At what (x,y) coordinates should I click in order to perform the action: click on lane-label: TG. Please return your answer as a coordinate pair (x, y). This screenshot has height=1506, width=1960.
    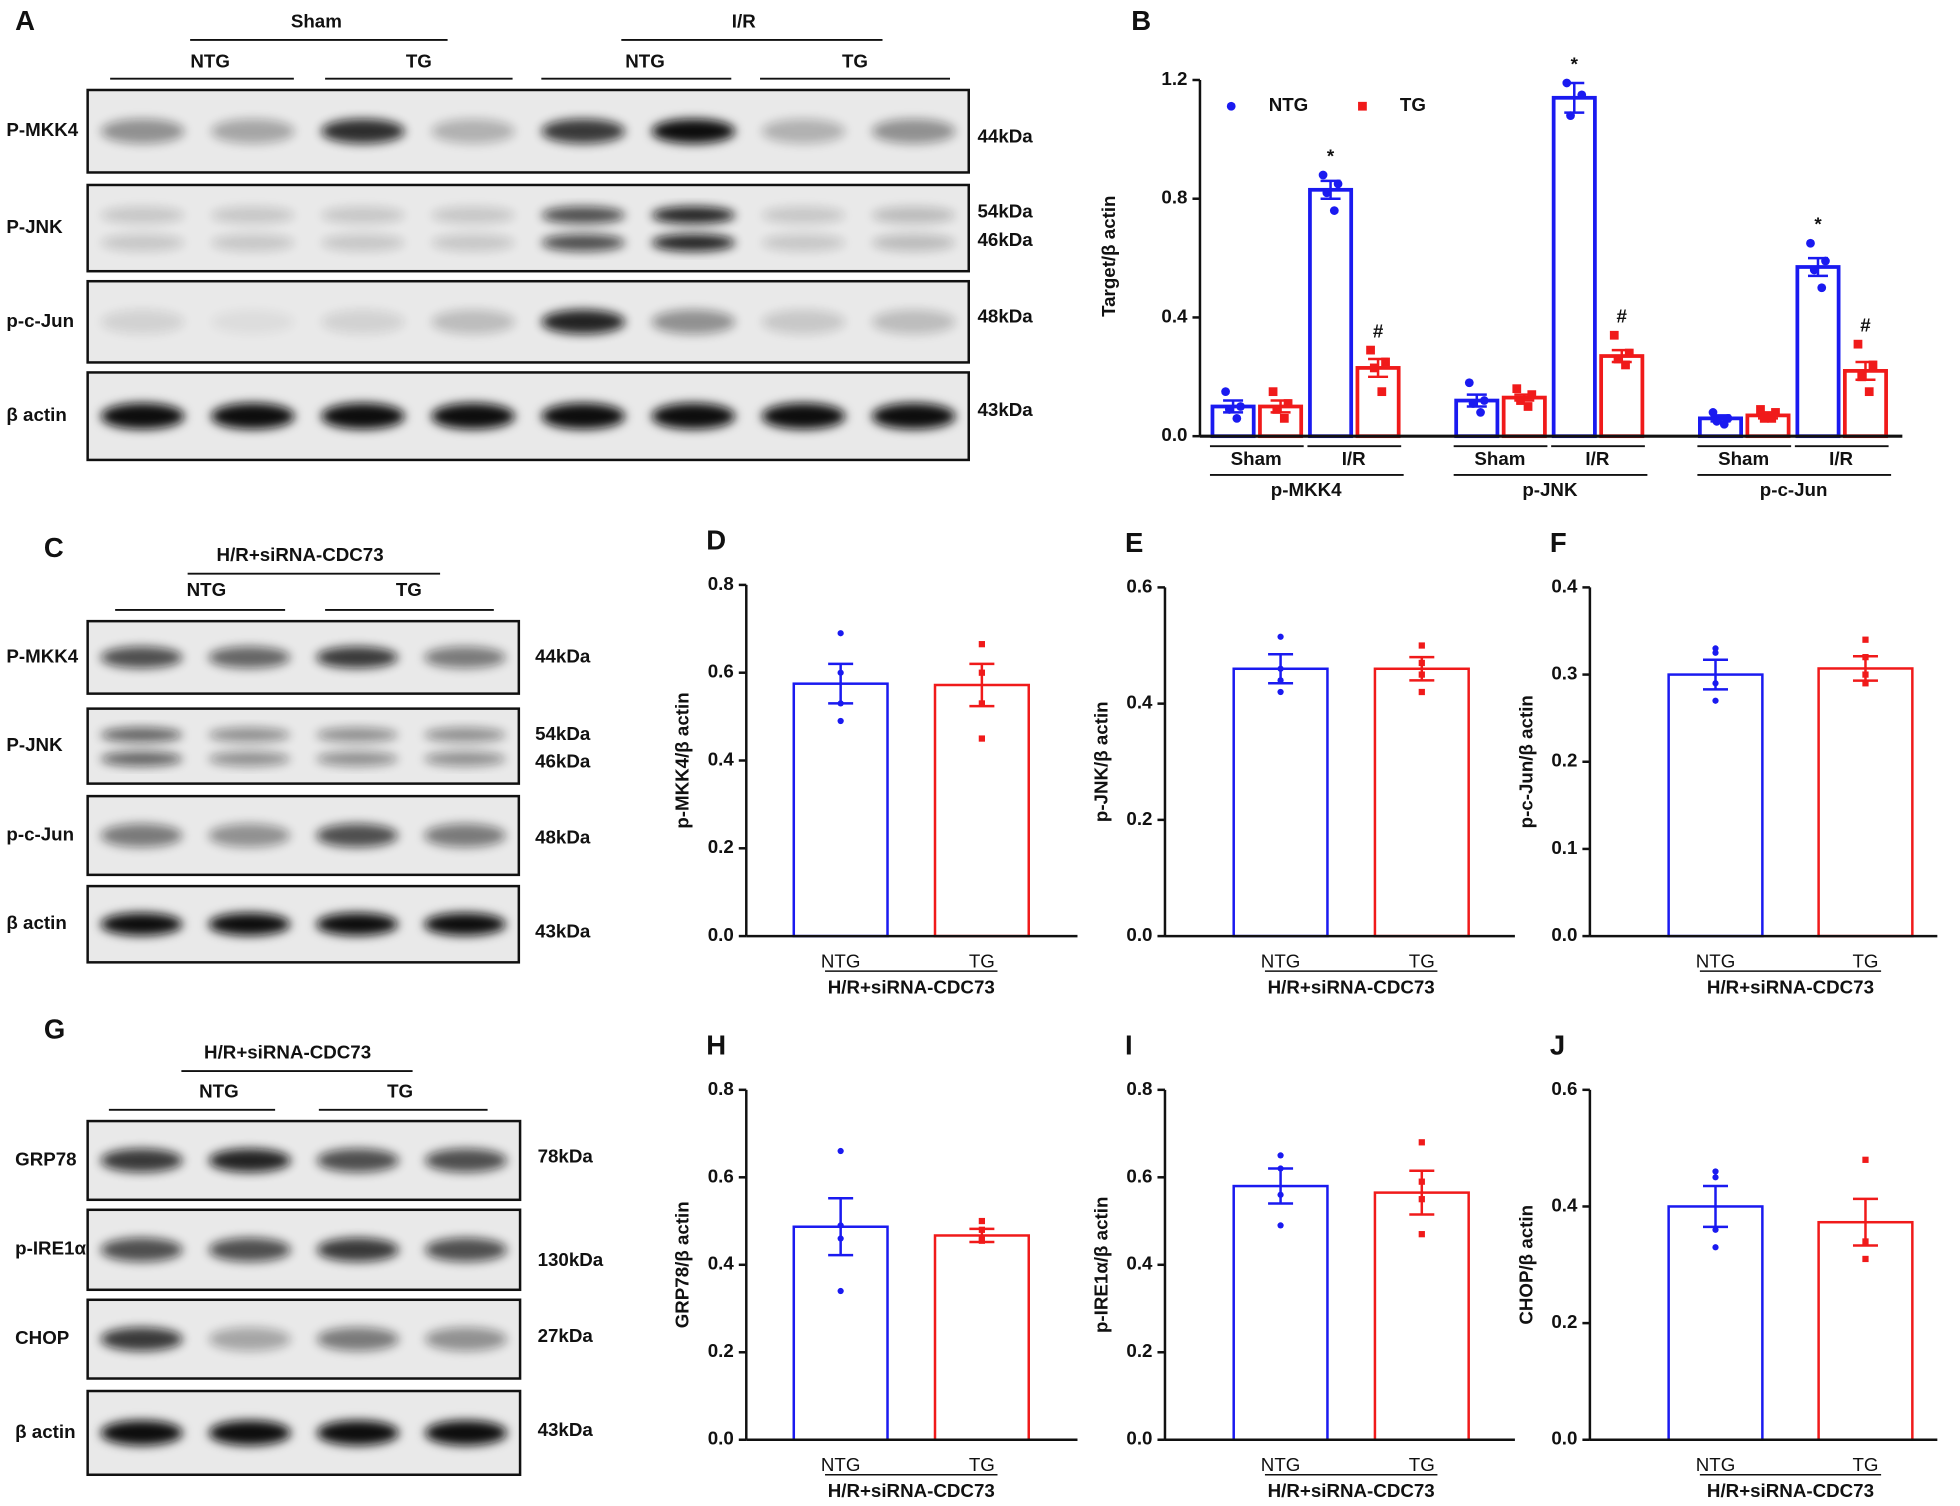
    Looking at the image, I should click on (855, 60).